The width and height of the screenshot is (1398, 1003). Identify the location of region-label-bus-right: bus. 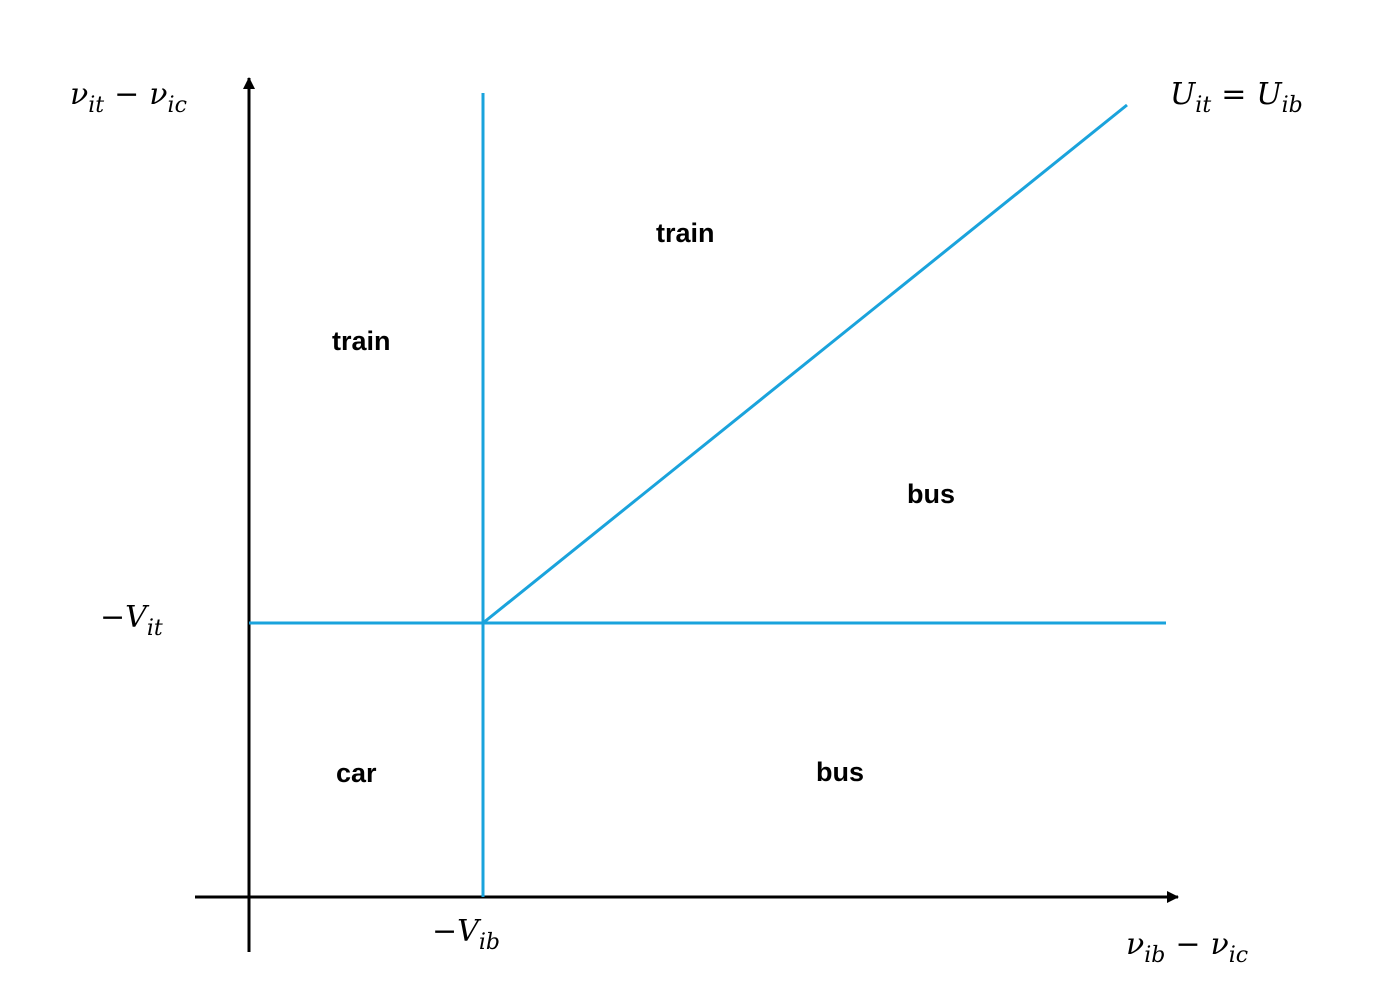
(931, 494).